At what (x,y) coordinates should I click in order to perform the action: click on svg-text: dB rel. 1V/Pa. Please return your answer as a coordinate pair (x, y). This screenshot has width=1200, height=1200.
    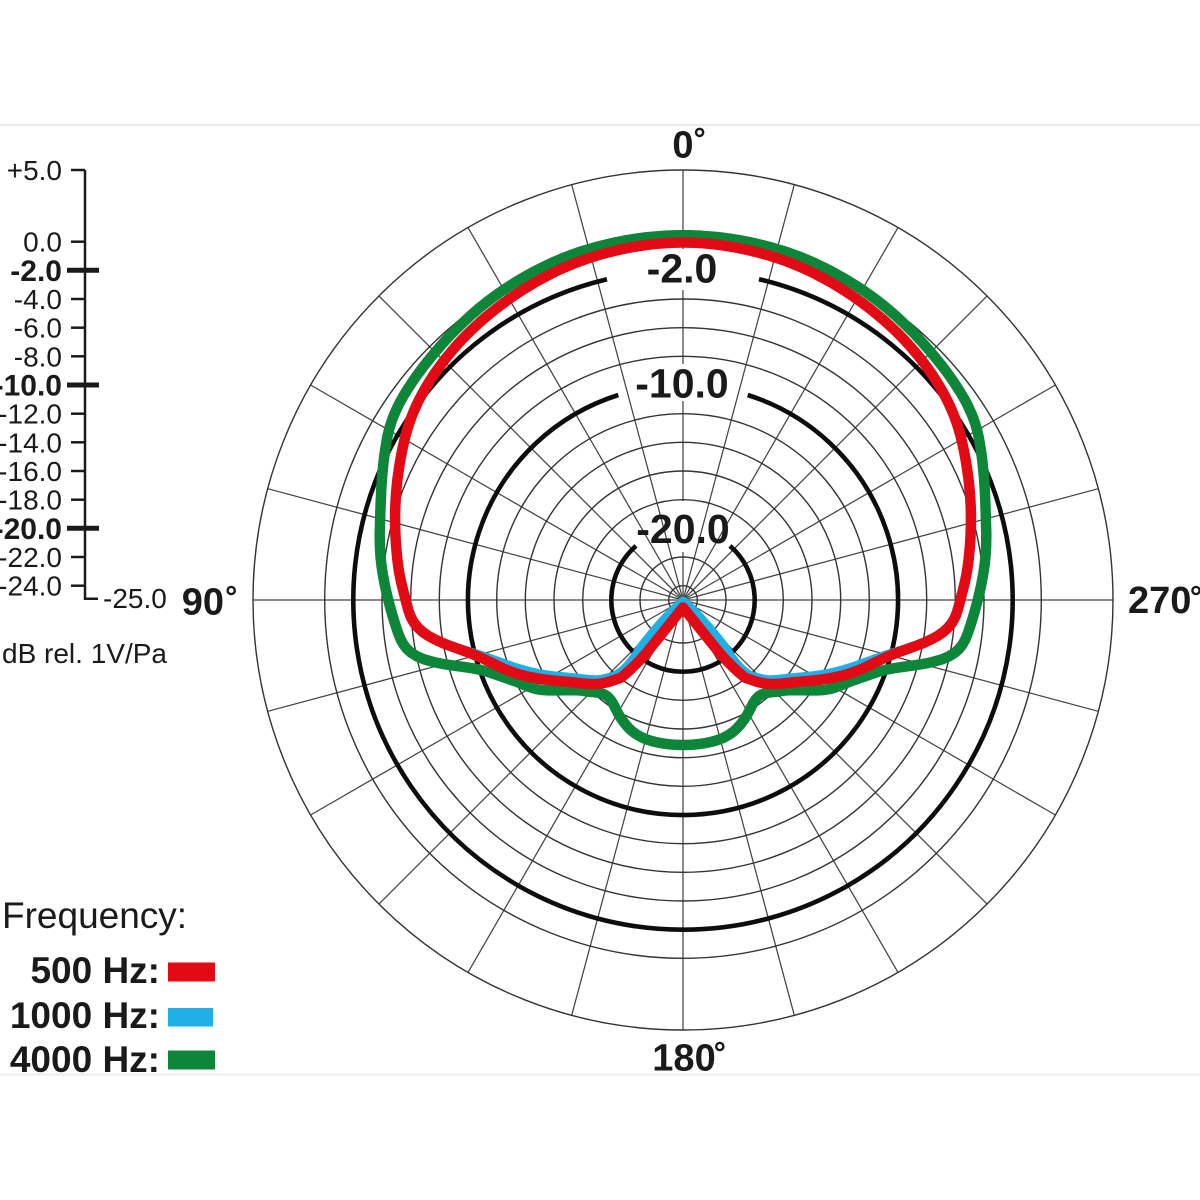
    Looking at the image, I should click on (84, 653).